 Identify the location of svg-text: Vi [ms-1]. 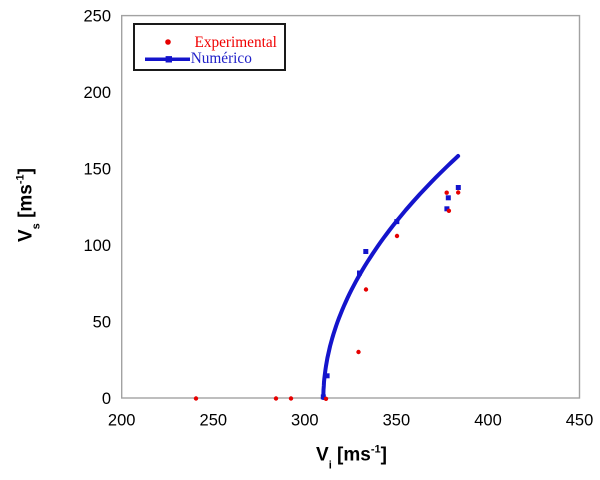
(351, 458).